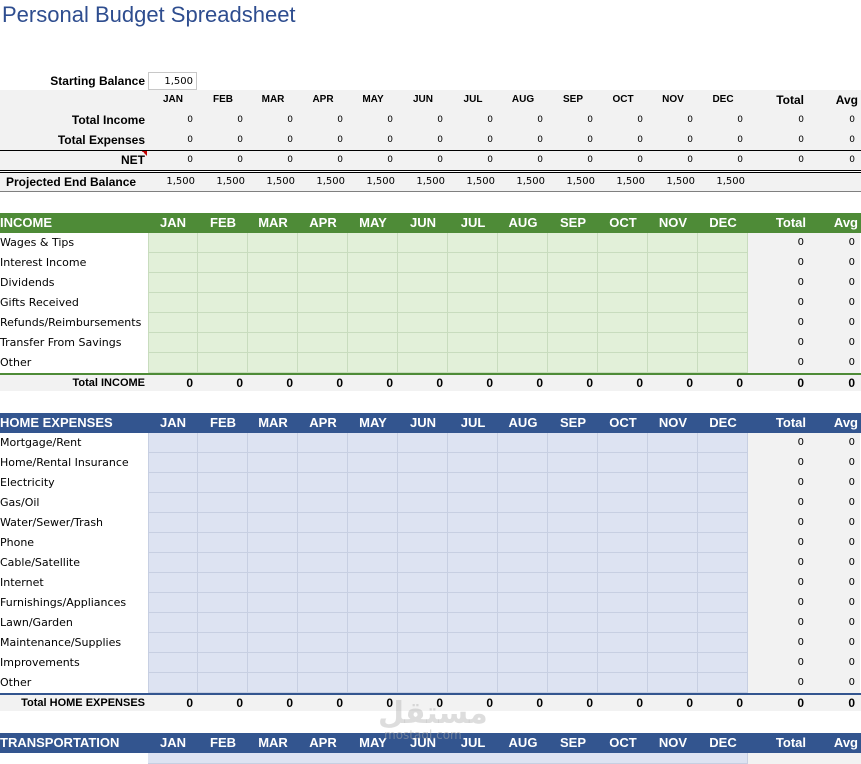  I want to click on starting-balance-input: 1,500, so click(172, 81).